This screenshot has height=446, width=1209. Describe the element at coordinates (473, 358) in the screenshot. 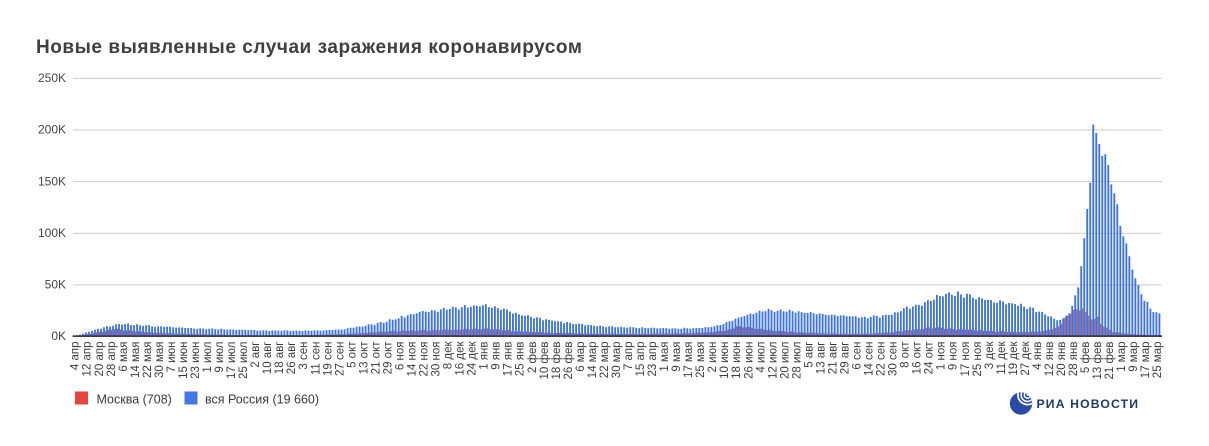

I see `svg-text: 24 дек` at that location.